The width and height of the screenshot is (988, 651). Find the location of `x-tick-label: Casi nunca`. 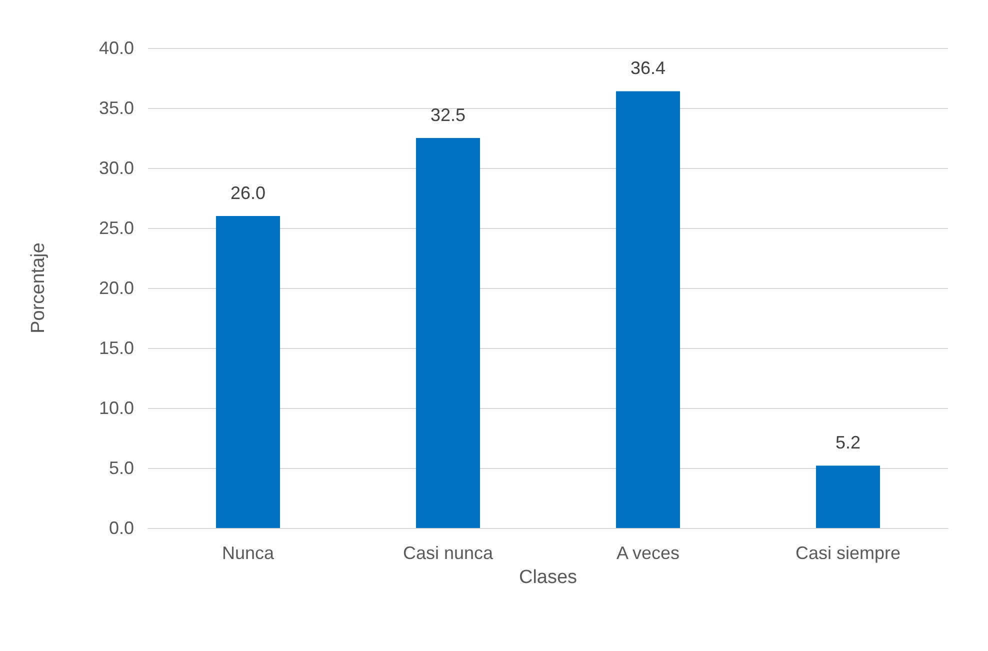

x-tick-label: Casi nunca is located at coordinates (448, 553).